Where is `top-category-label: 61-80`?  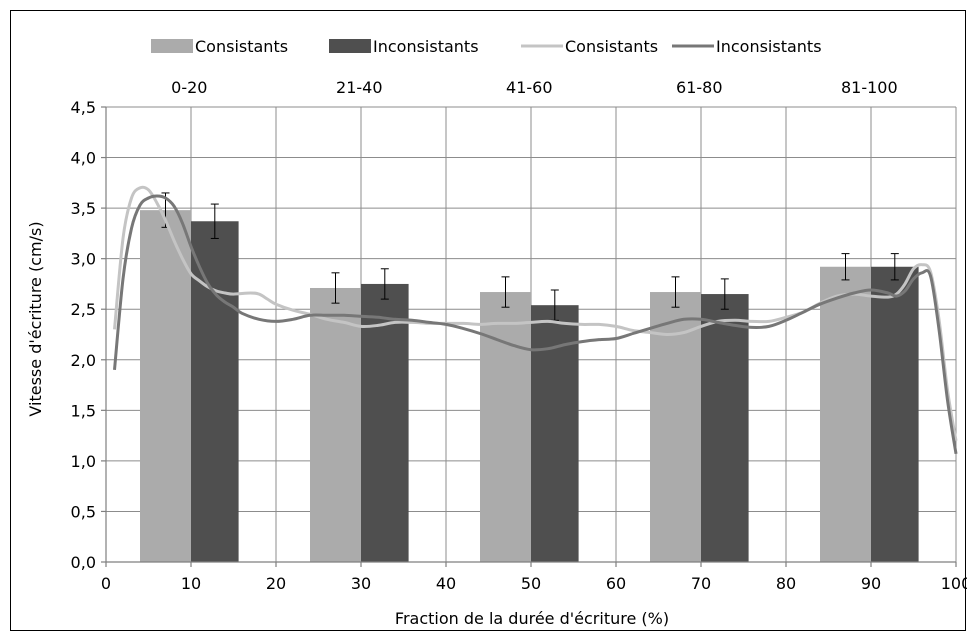
top-category-label: 61-80 is located at coordinates (699, 87).